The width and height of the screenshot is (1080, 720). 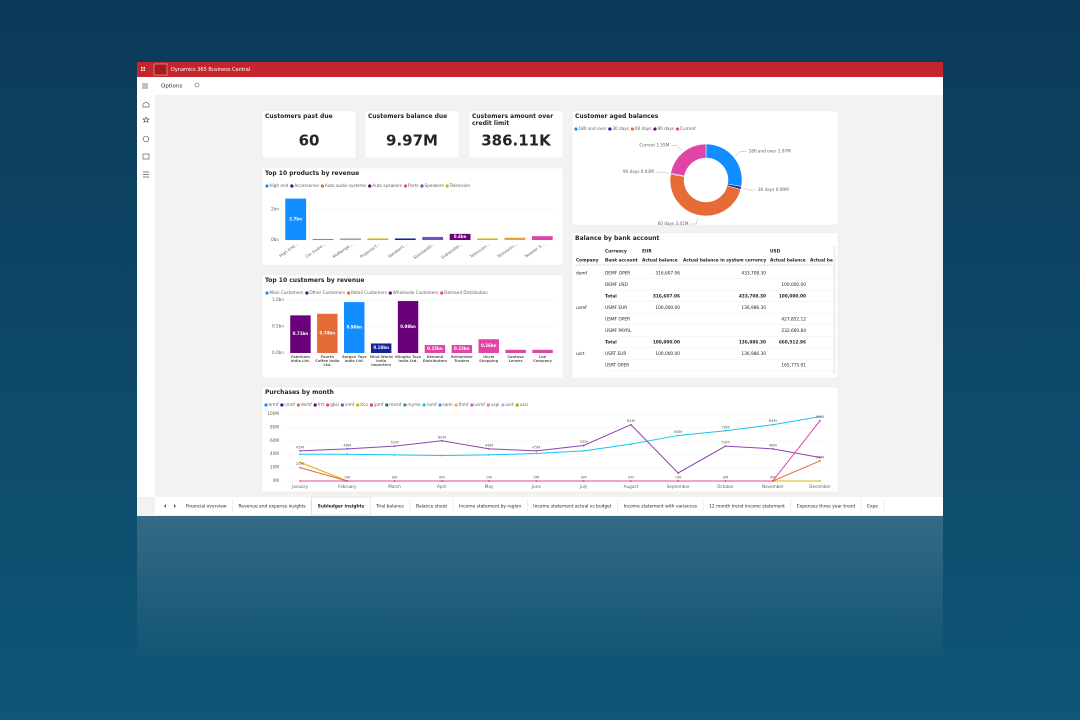 What do you see at coordinates (394, 442) in the screenshot?
I see `point-label: 52M` at bounding box center [394, 442].